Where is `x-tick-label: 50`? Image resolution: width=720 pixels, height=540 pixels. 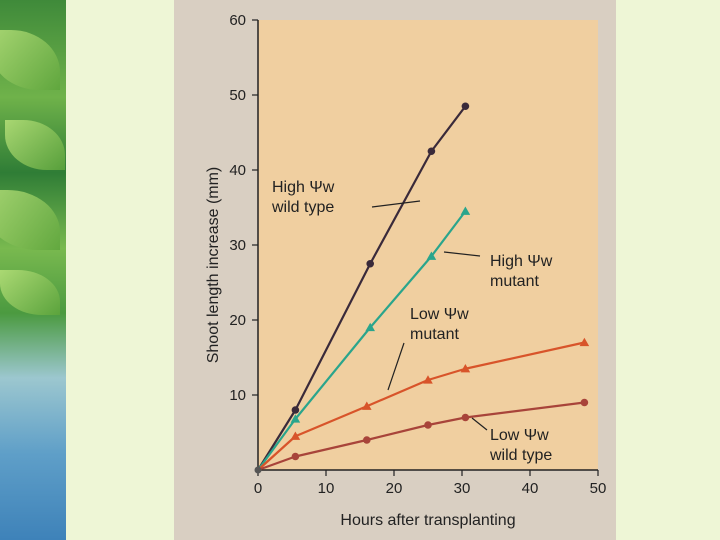 x-tick-label: 50 is located at coordinates (598, 488).